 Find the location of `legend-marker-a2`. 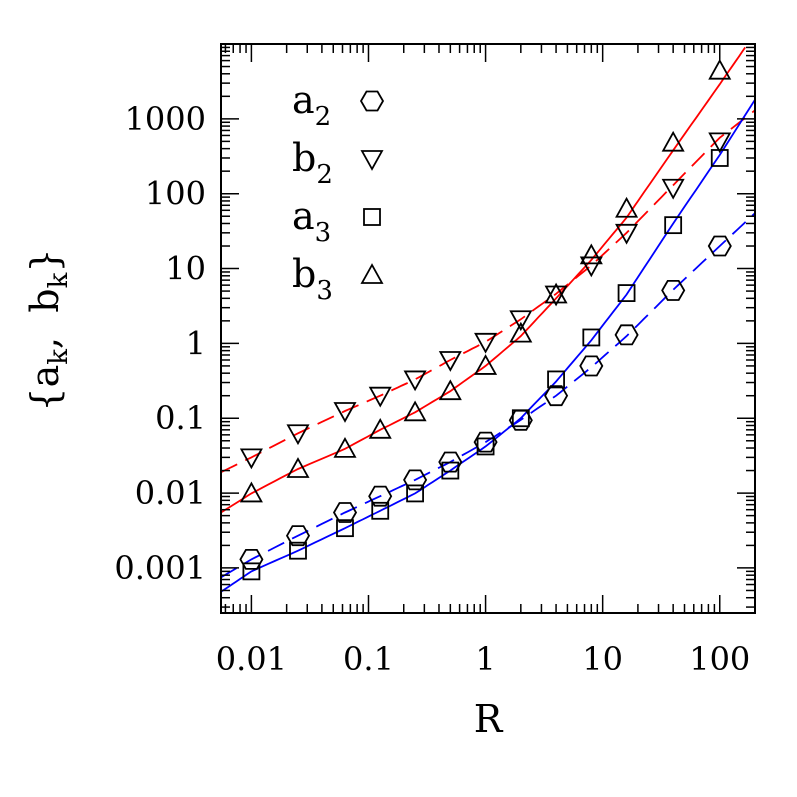

legend-marker-a2 is located at coordinates (372, 101).